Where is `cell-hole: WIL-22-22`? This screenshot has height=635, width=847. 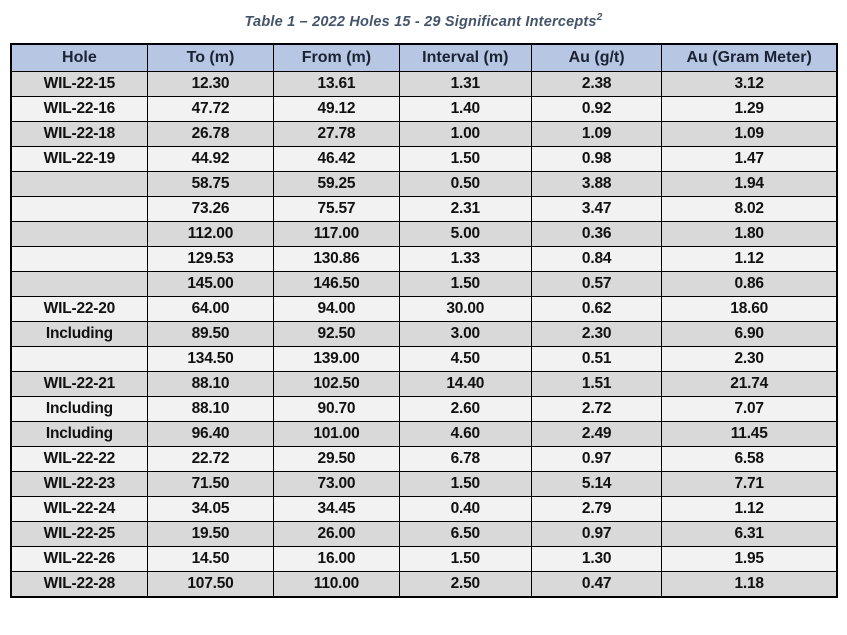
cell-hole: WIL-22-22 is located at coordinates (79, 459).